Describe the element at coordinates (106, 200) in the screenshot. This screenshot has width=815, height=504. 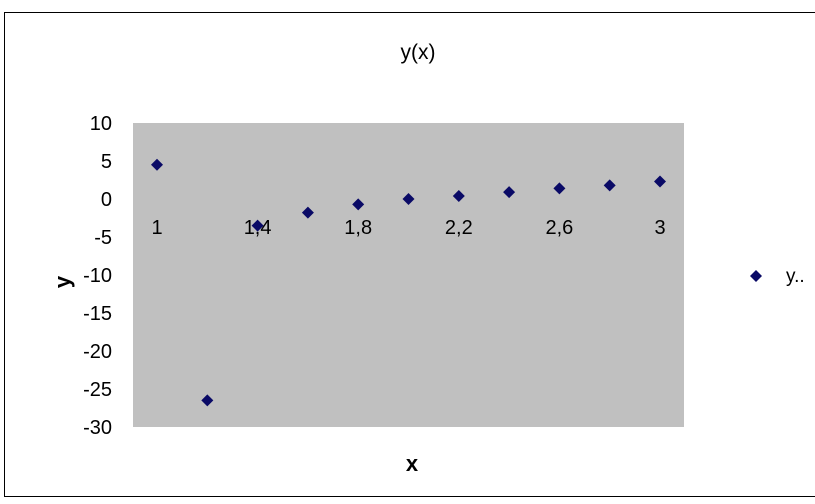
I see `y-tick-label: 0` at that location.